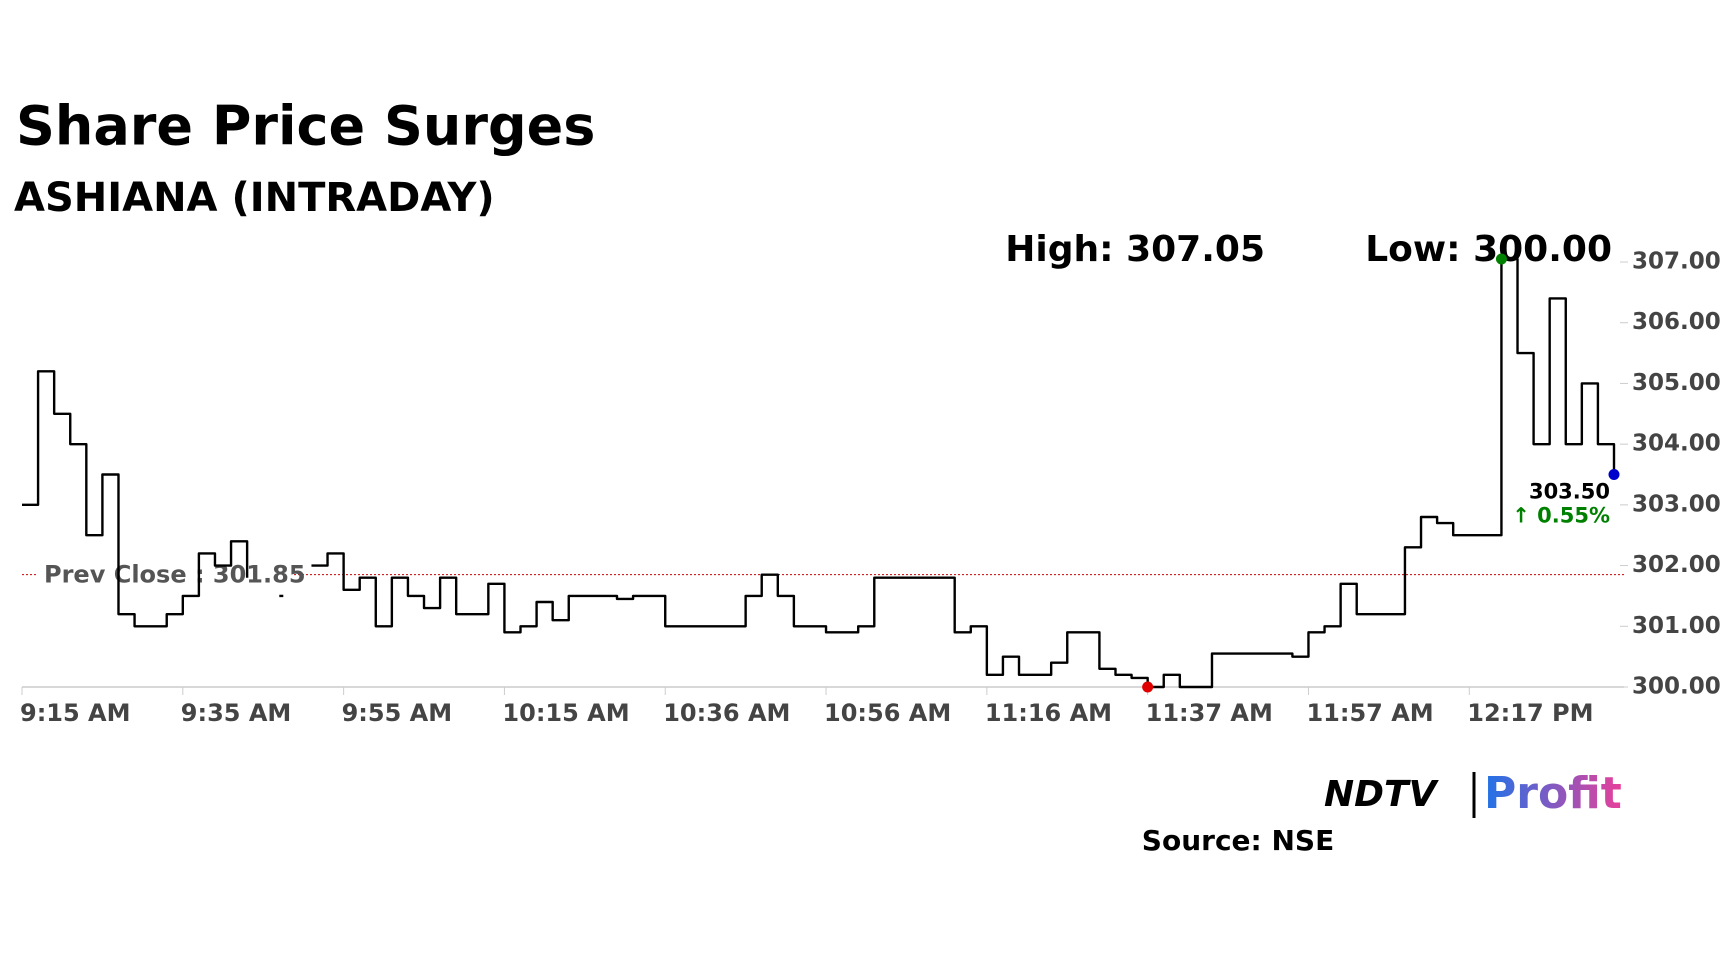  Describe the element at coordinates (75, 713) in the screenshot. I see `x-tick-label: 9:15 AM` at that location.